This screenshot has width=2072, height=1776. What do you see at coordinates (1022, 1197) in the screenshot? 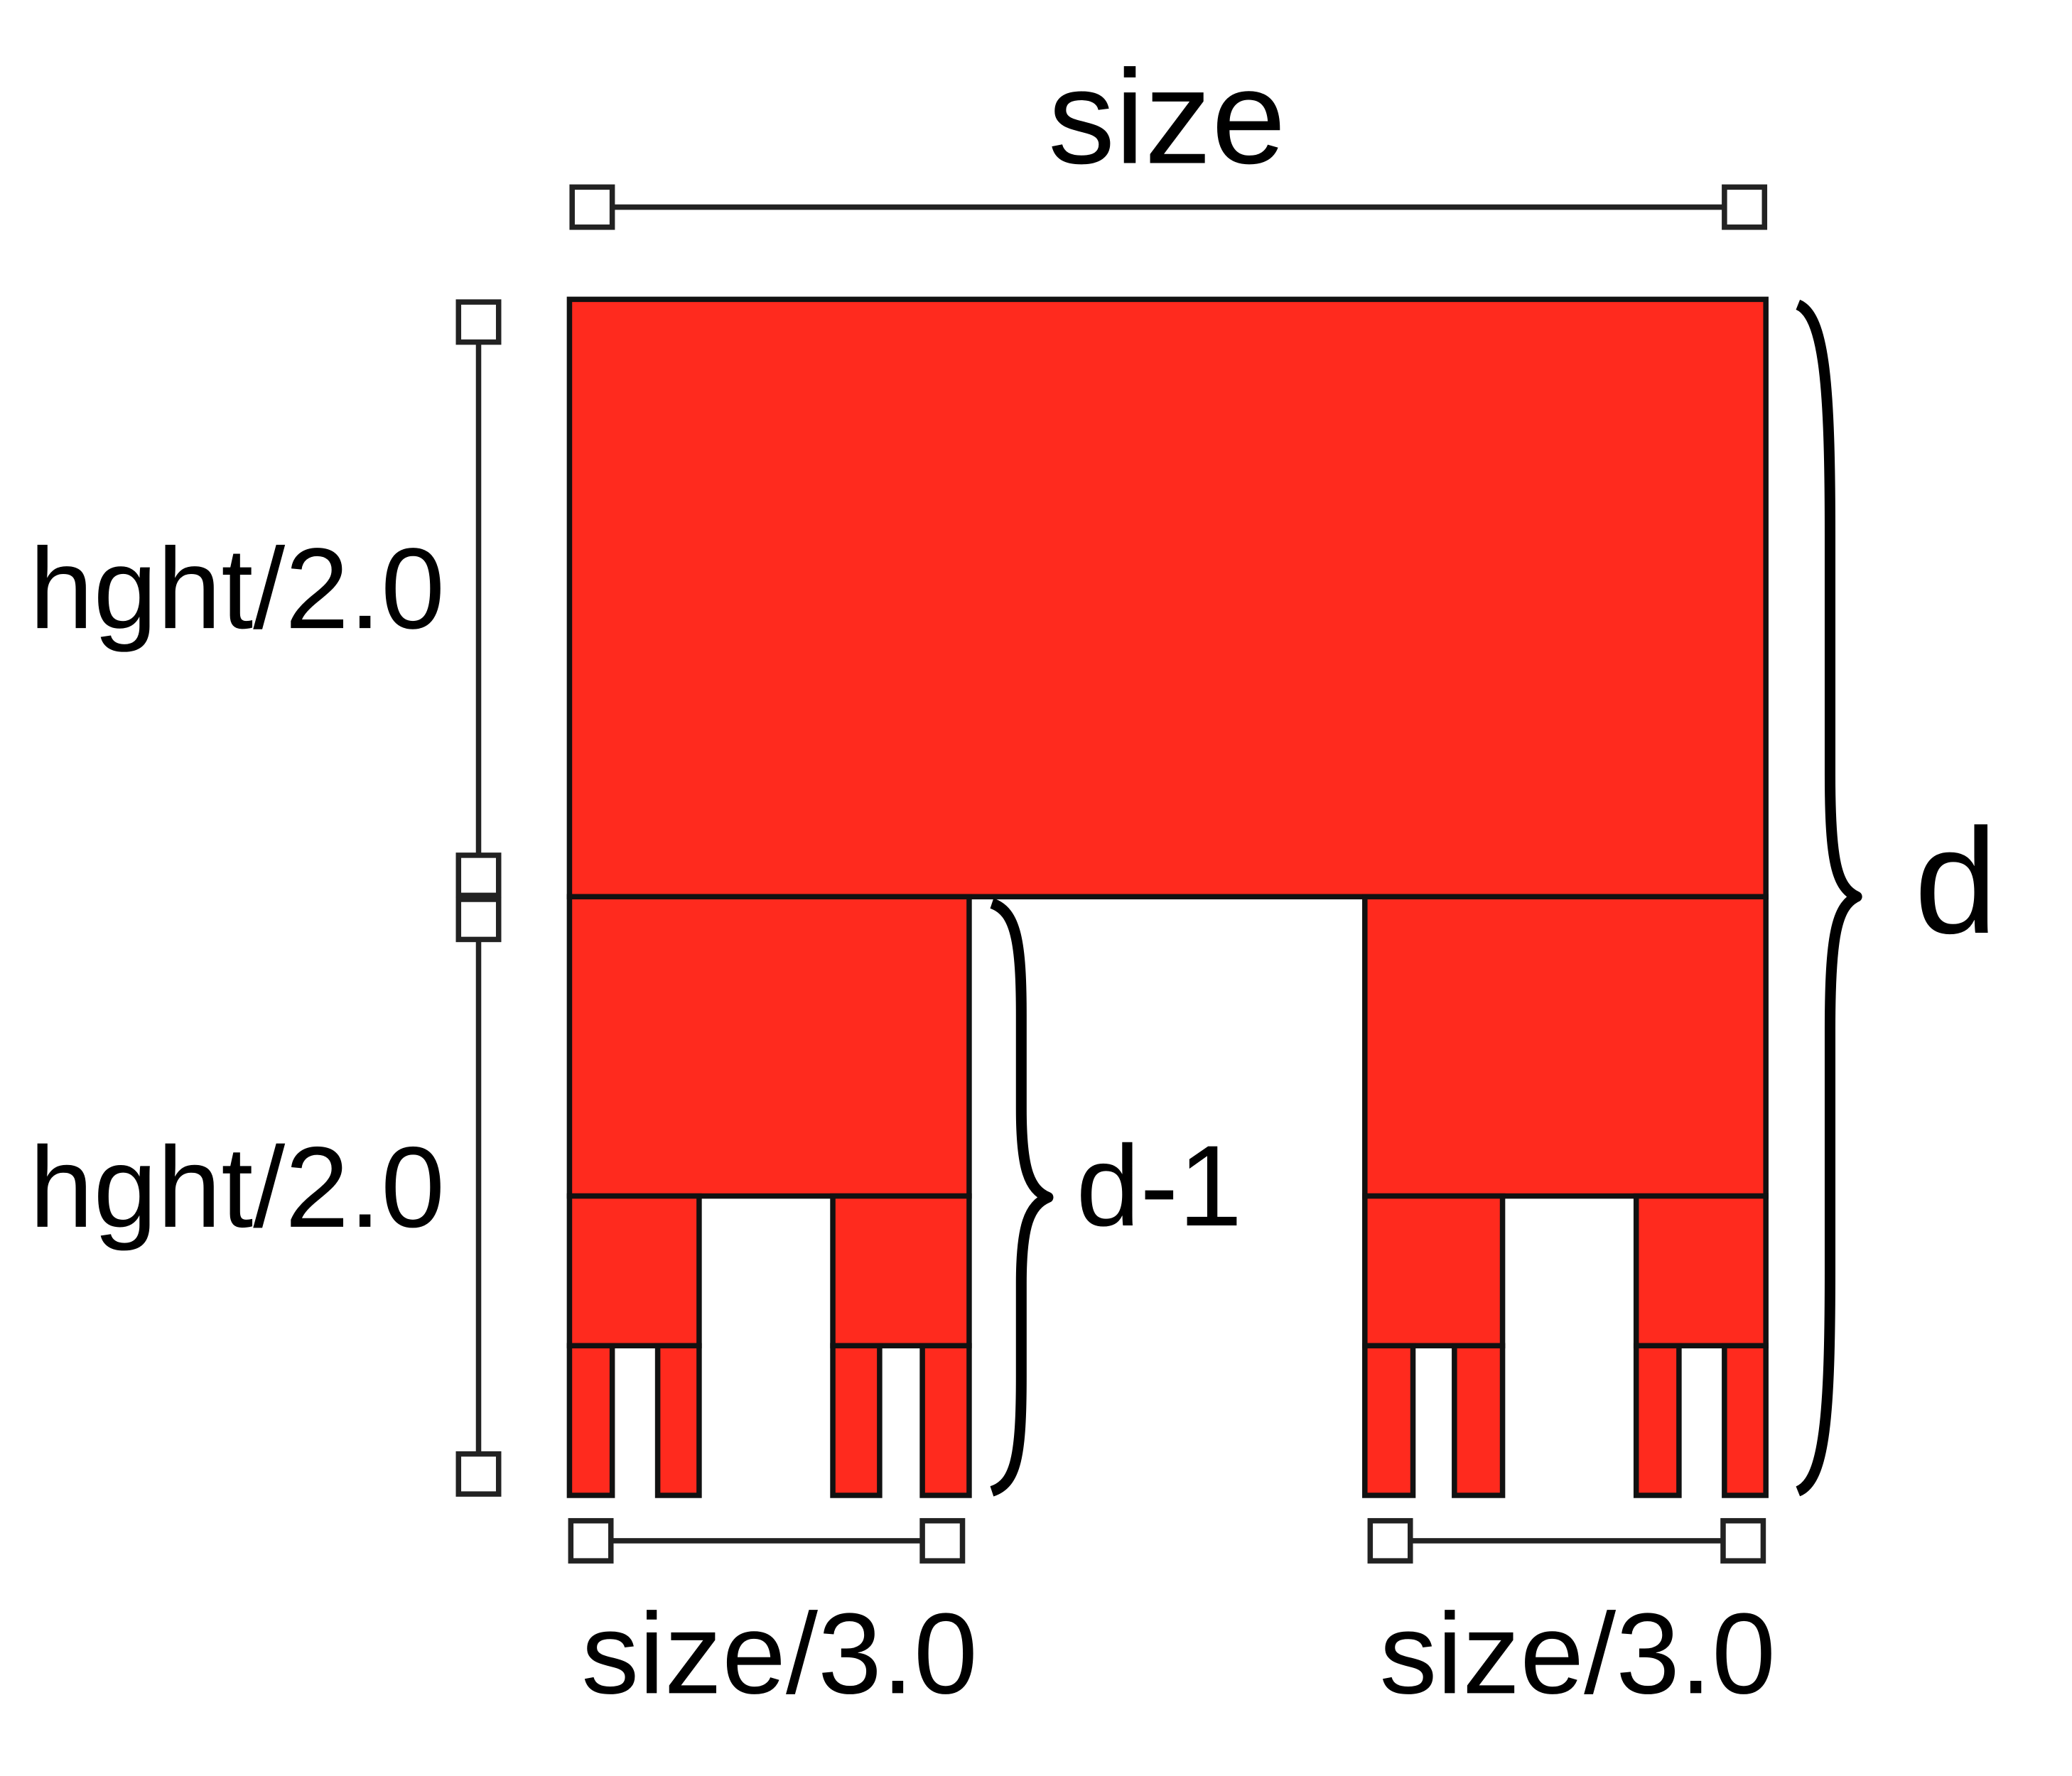
I see `inner-brace` at bounding box center [1022, 1197].